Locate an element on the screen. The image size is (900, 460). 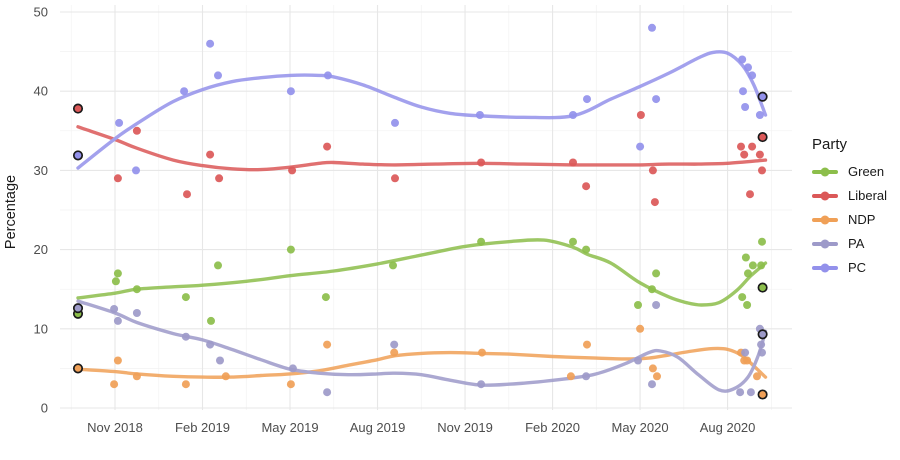
x-tick-label: May 2019 is located at coordinates (289, 427).